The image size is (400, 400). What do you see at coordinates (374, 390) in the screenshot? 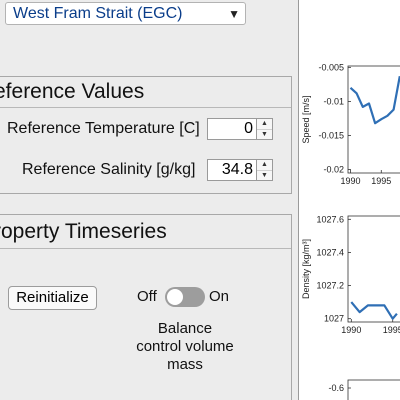
I see `plot-axes-box` at bounding box center [374, 390].